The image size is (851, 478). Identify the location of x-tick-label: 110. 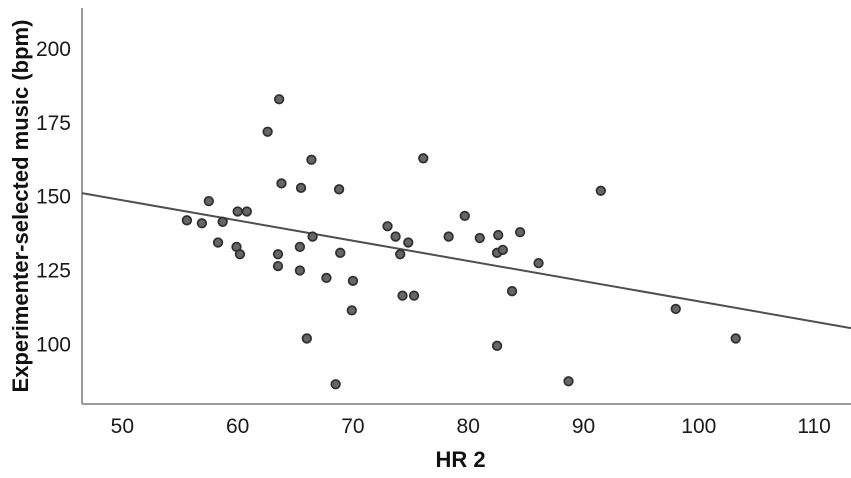
(813, 426).